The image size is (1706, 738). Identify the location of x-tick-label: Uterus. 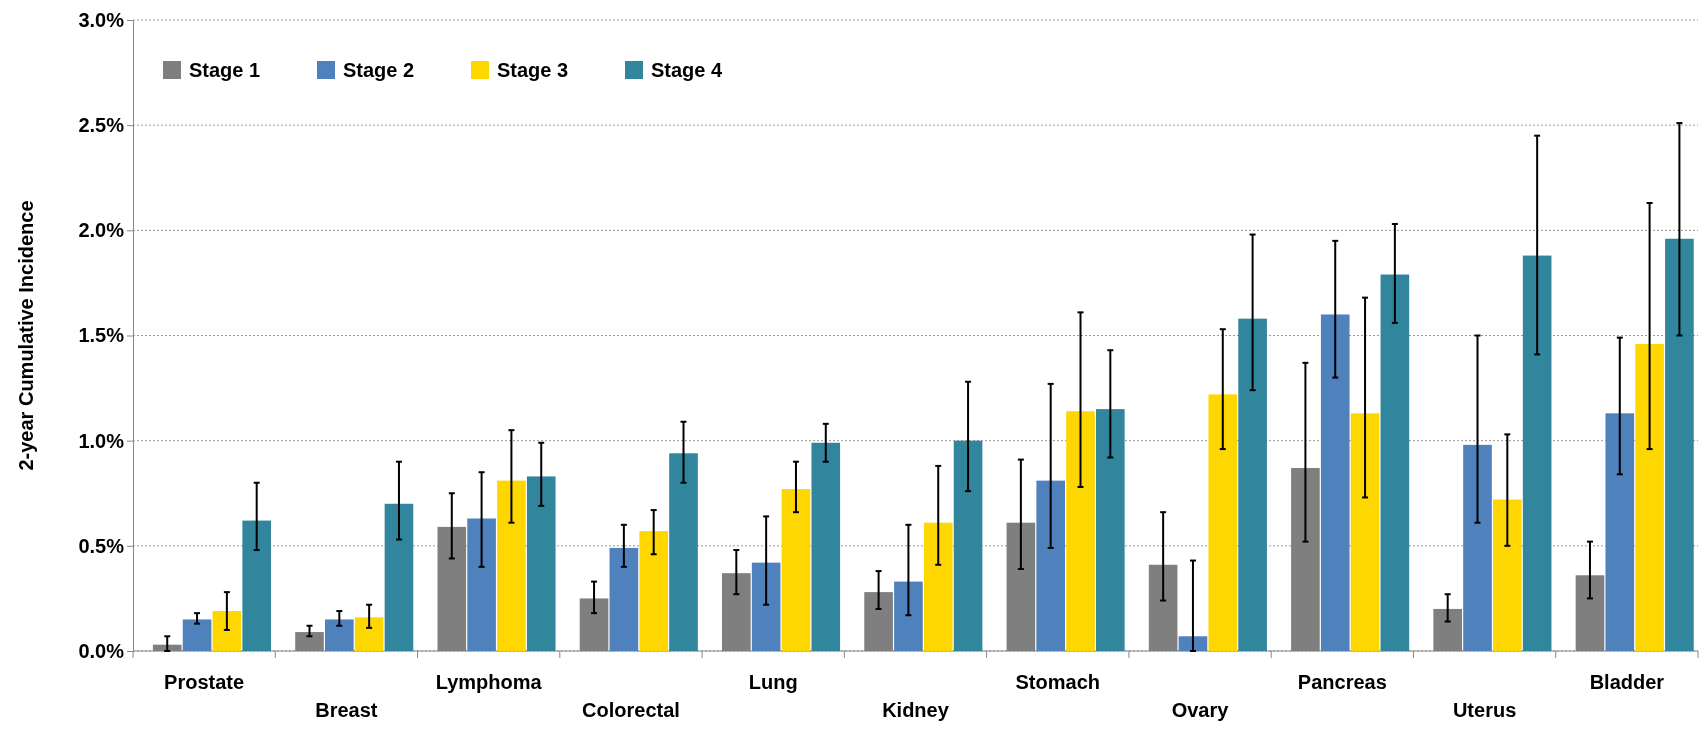
(1484, 710).